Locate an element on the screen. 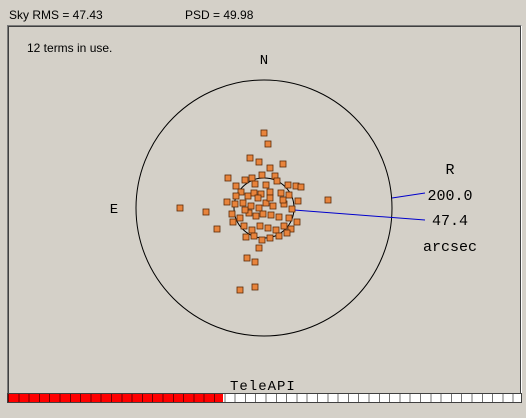 This screenshot has height=418, width=526. progress-ticks is located at coordinates (264, 398).